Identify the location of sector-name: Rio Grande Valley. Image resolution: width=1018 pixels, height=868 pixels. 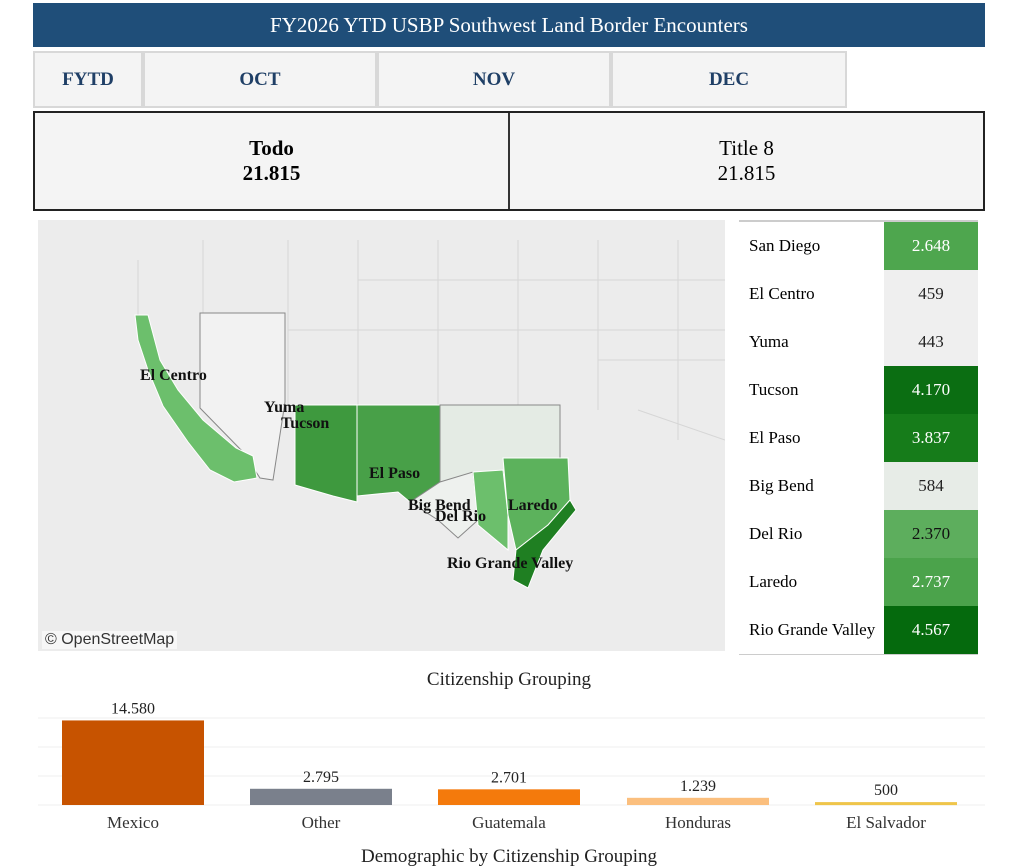
(812, 629).